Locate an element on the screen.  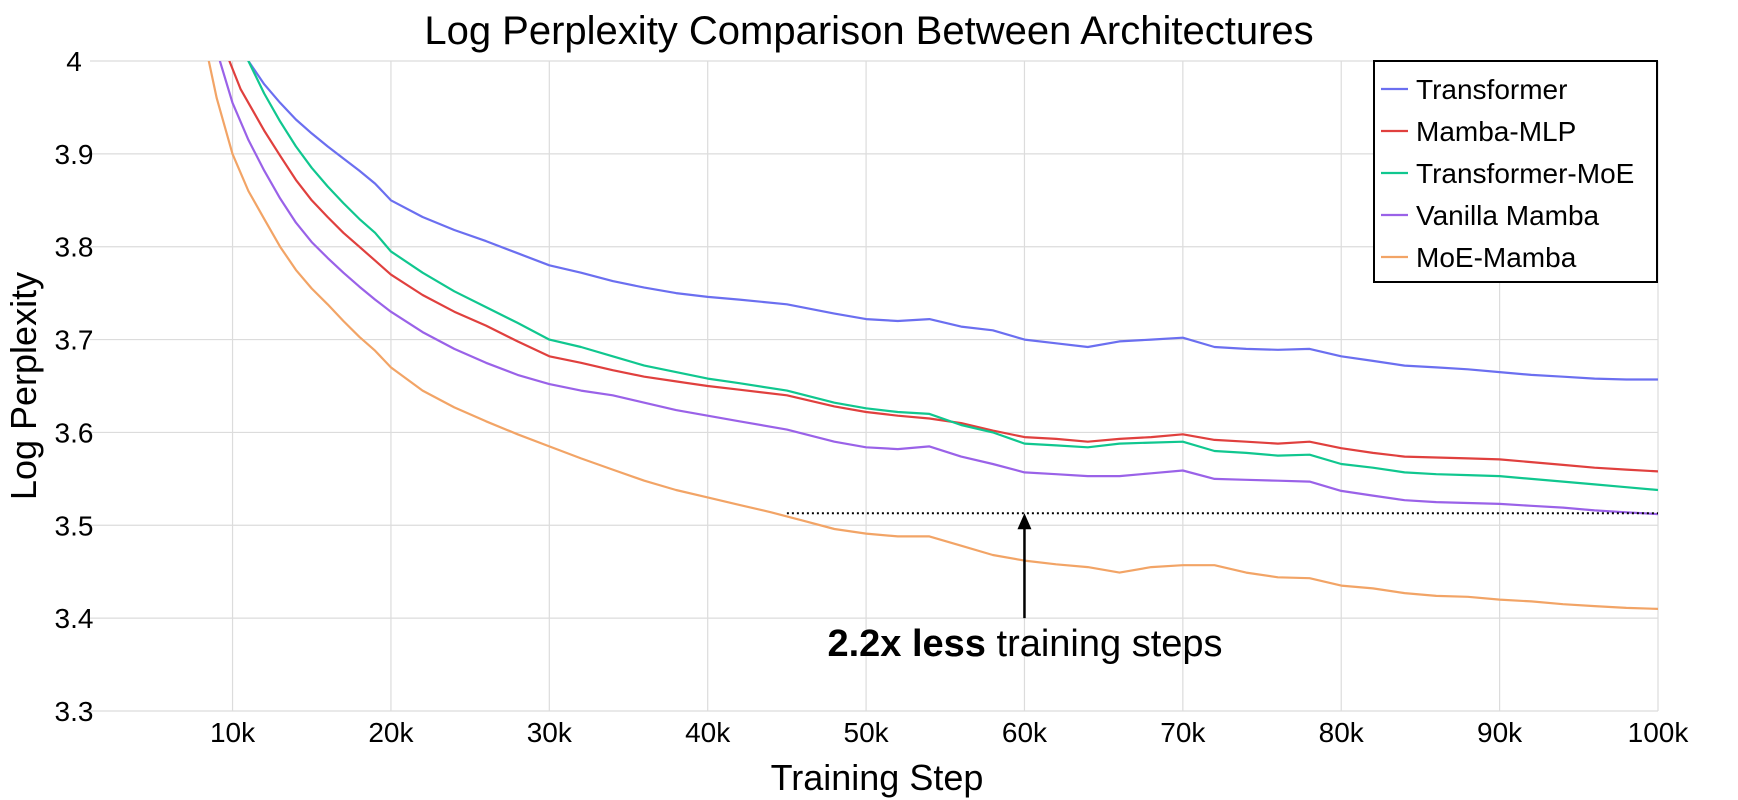
legend-label: Vanilla Mamba is located at coordinates (1508, 215).